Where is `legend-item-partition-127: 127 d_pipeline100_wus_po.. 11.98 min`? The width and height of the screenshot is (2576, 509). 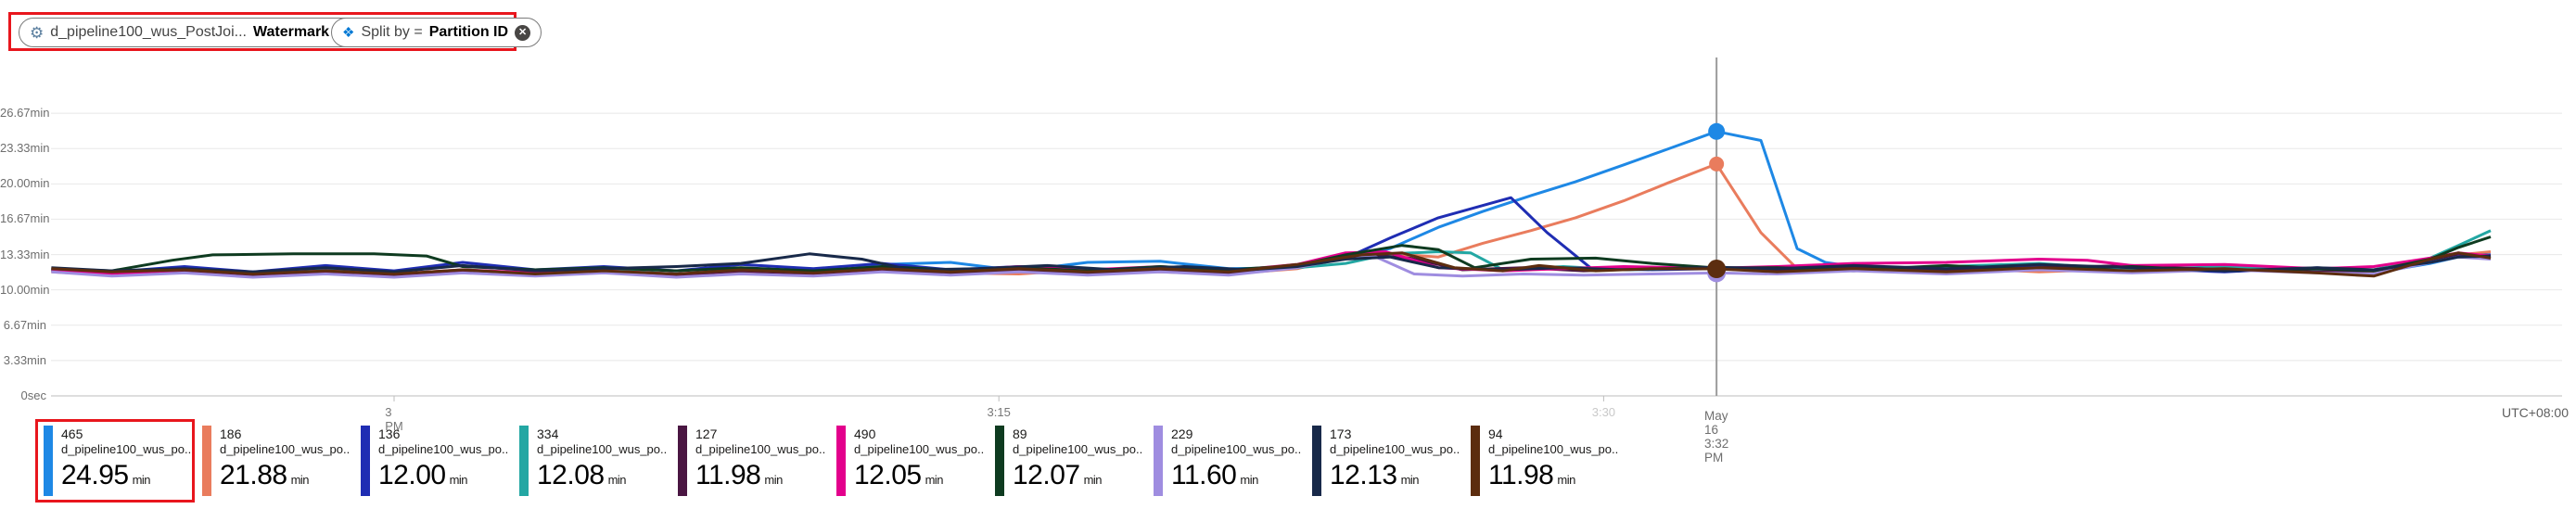 legend-item-partition-127: 127 d_pipeline100_wus_po.. 11.98 min is located at coordinates (757, 461).